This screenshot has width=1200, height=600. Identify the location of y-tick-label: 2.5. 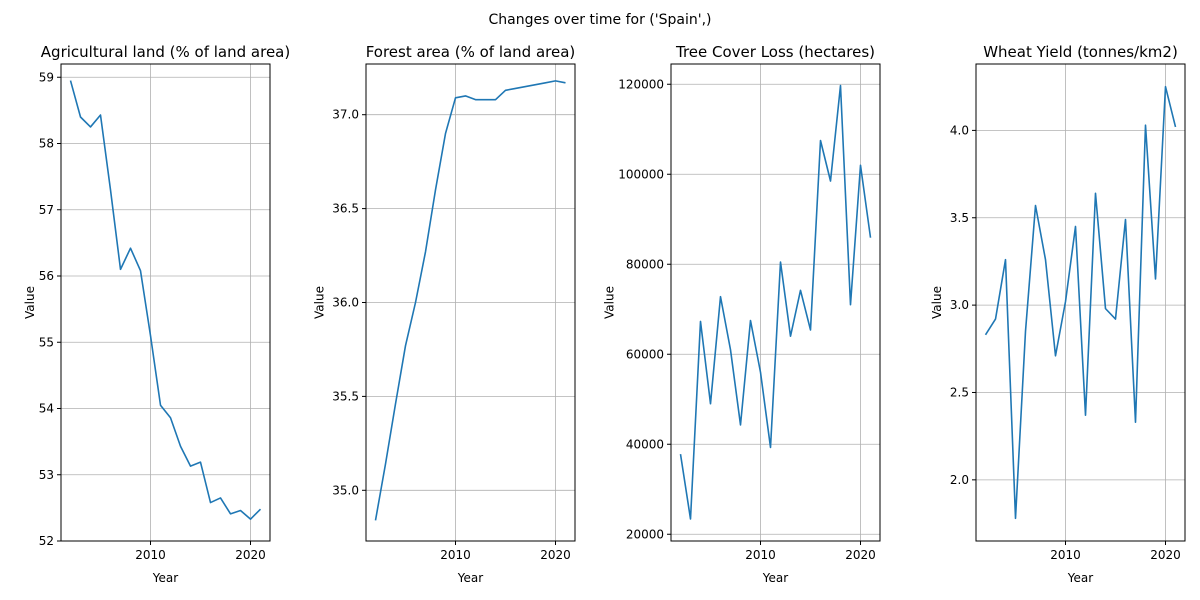
(959, 392).